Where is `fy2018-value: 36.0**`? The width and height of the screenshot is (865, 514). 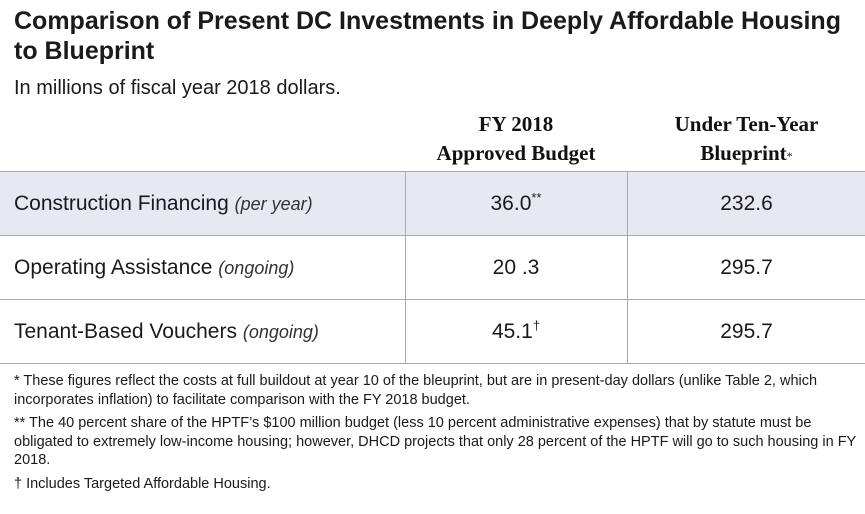
fy2018-value: 36.0** is located at coordinates (516, 203).